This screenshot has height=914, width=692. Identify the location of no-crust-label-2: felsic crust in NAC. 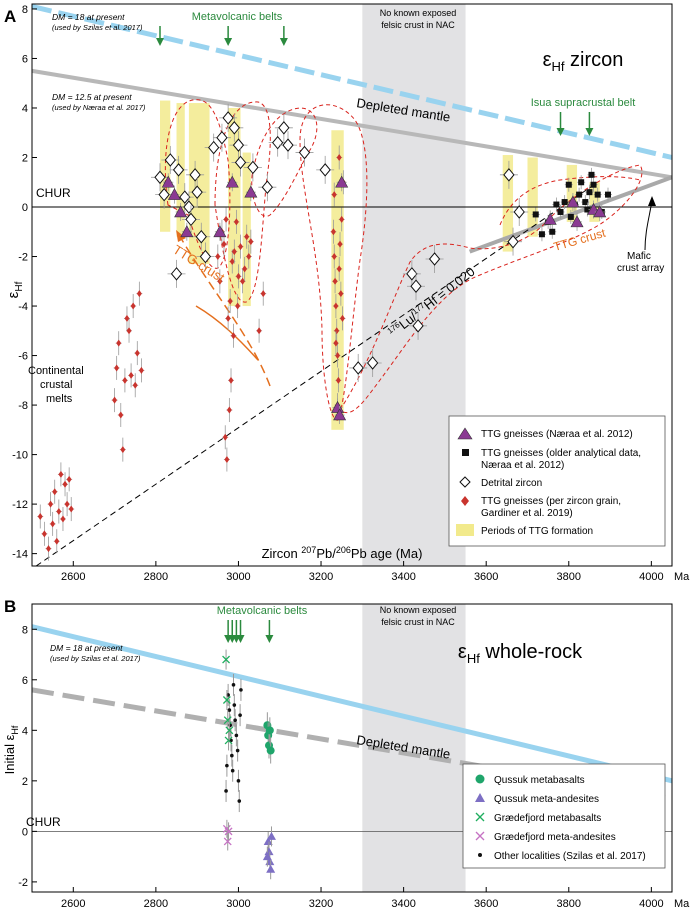
(418, 25).